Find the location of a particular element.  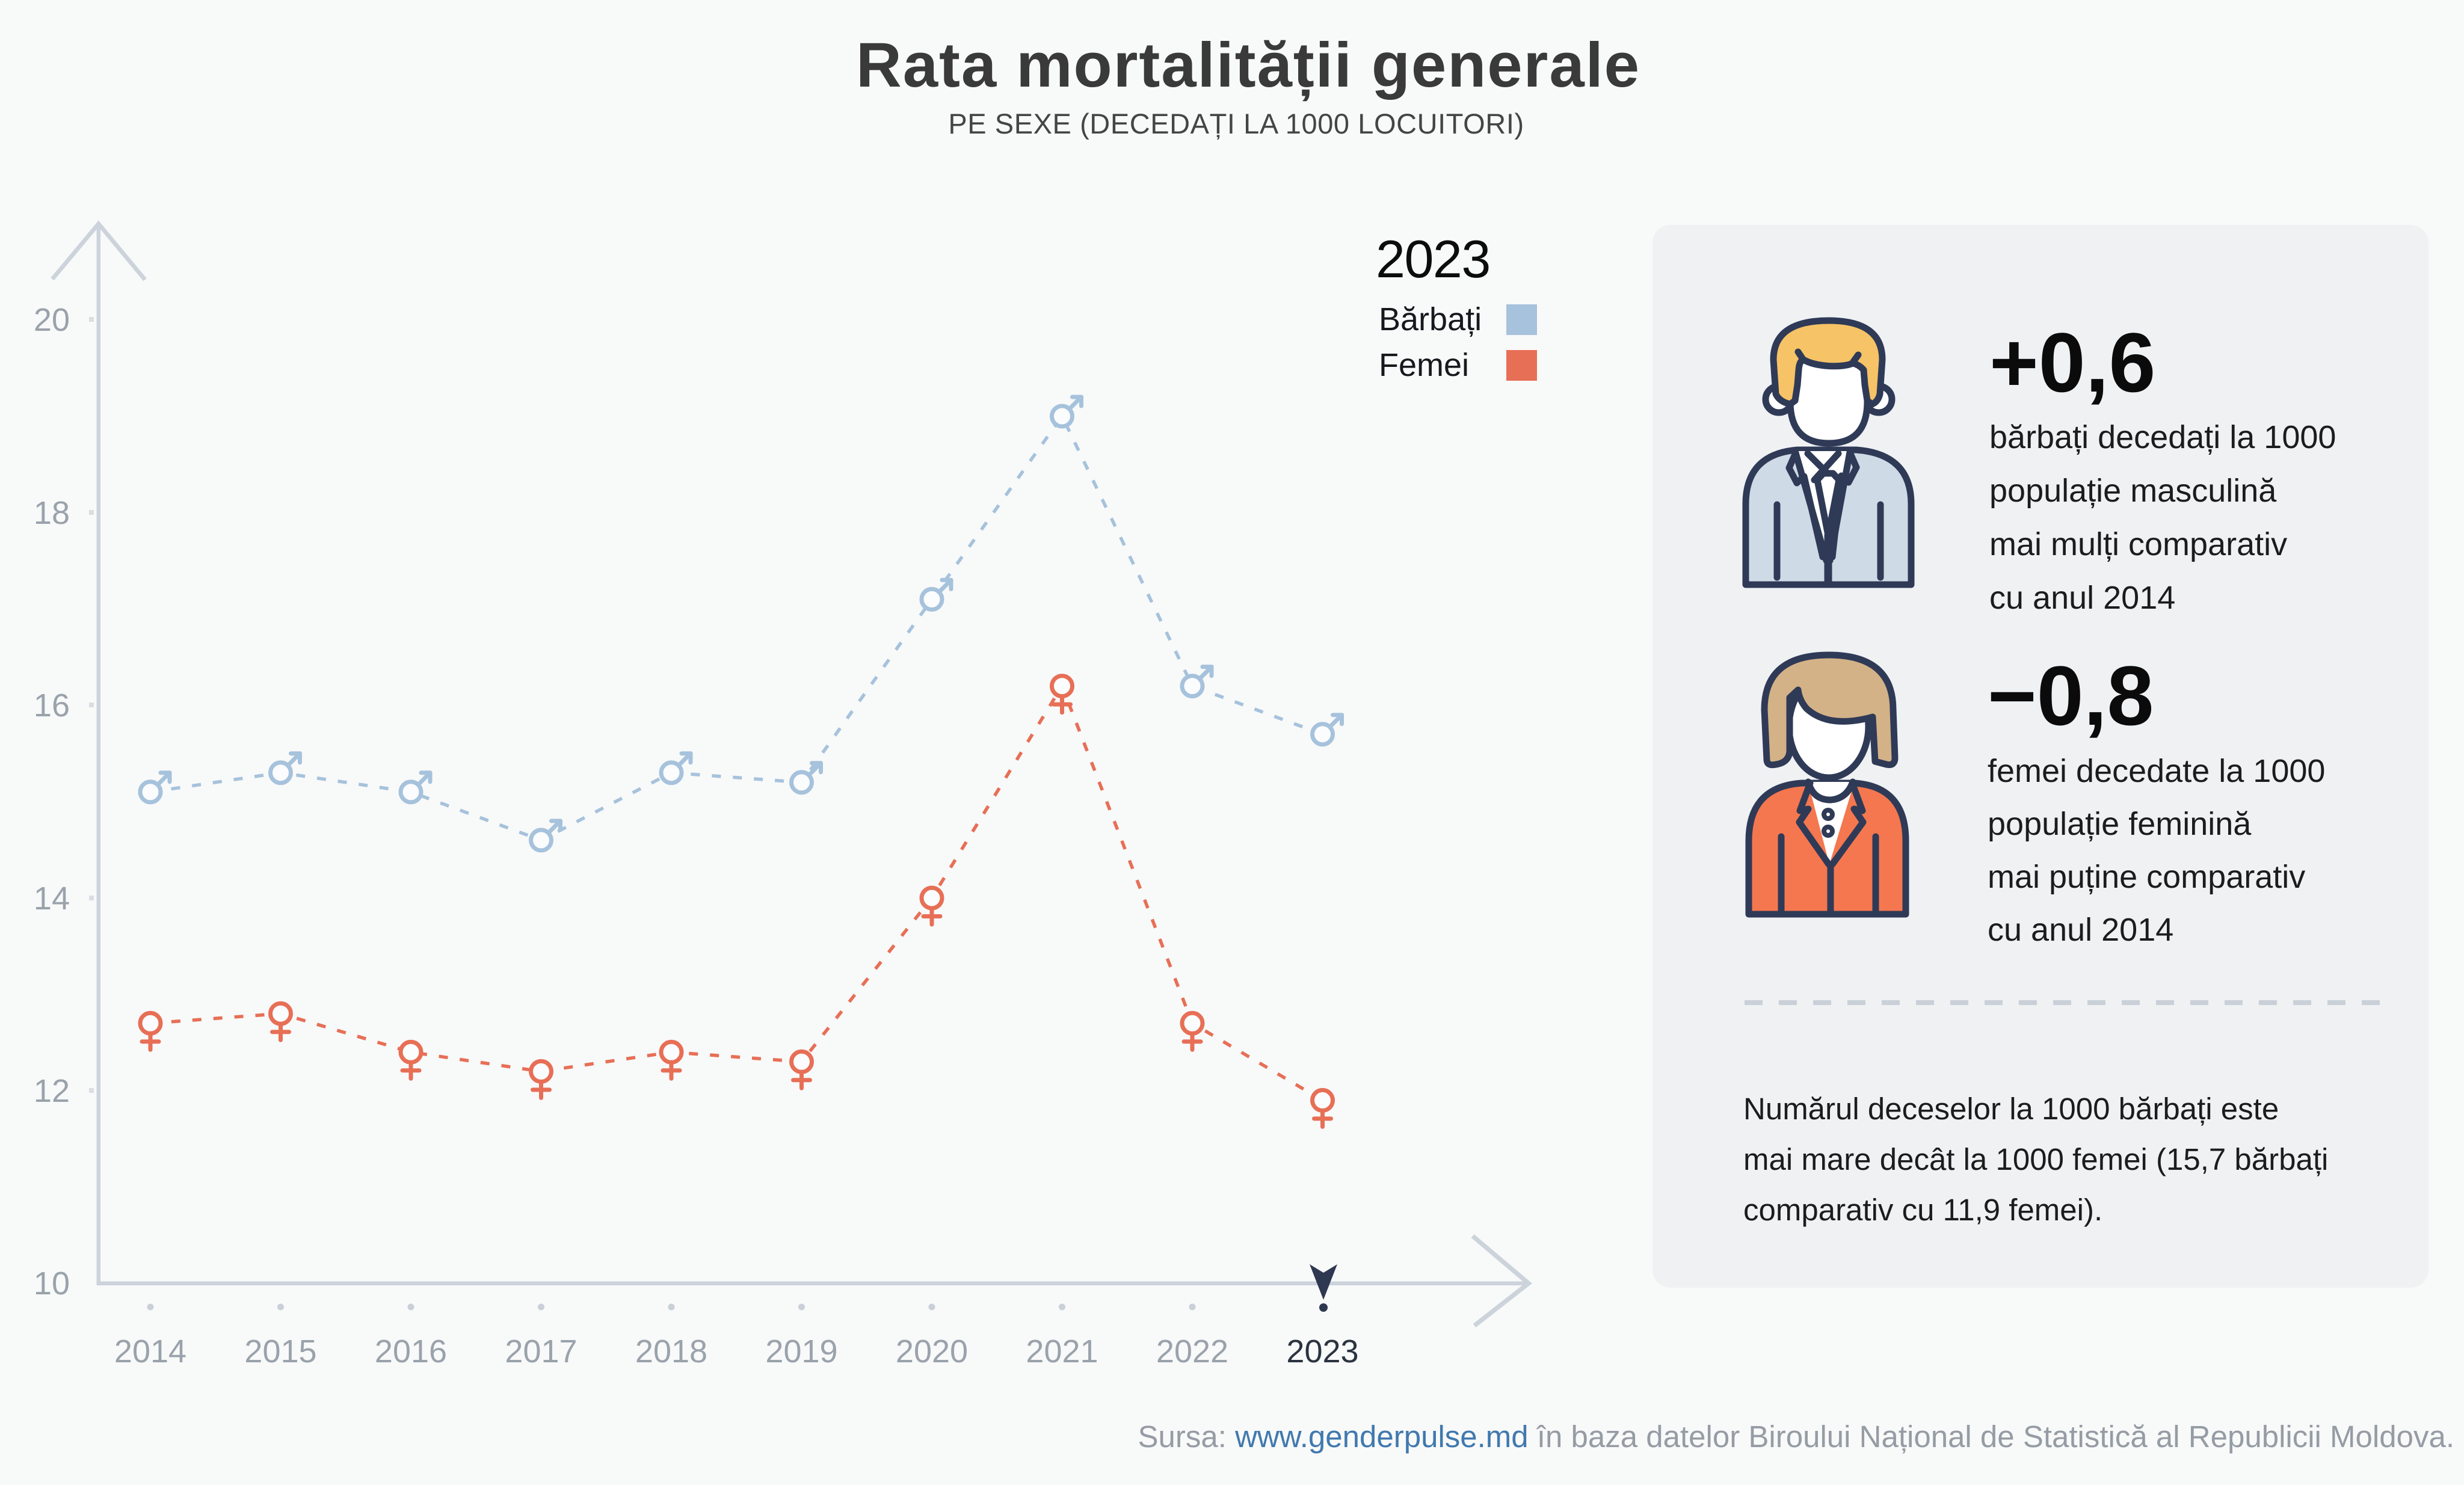

svg-text: +0,6 is located at coordinates (2072, 362).